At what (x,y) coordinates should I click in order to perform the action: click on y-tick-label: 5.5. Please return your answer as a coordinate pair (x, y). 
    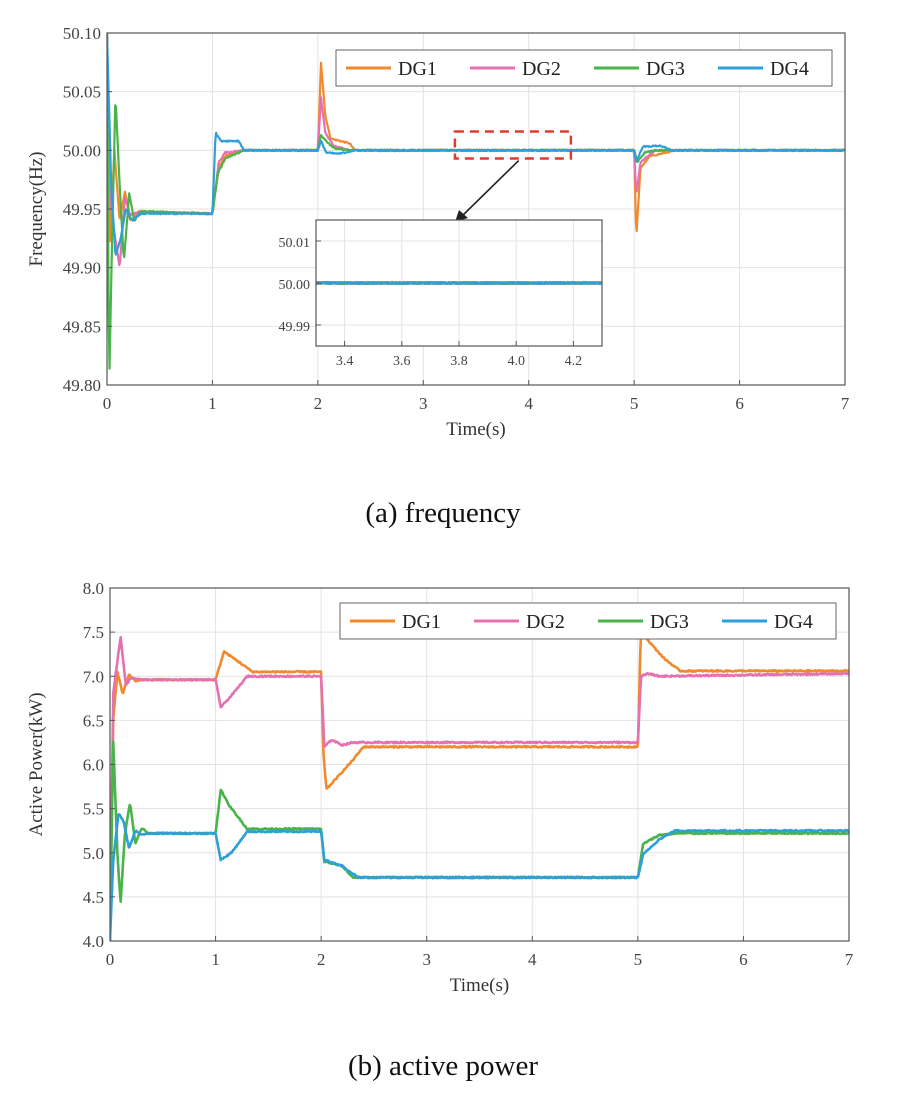
    Looking at the image, I should click on (93, 809).